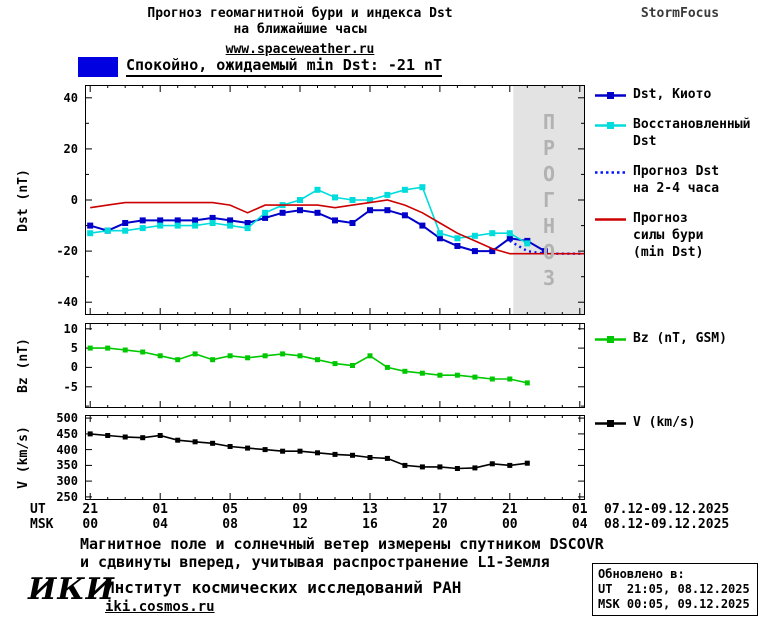  Describe the element at coordinates (641, 574) in the screenshot. I see `updated-title: Обновлено в:` at that location.